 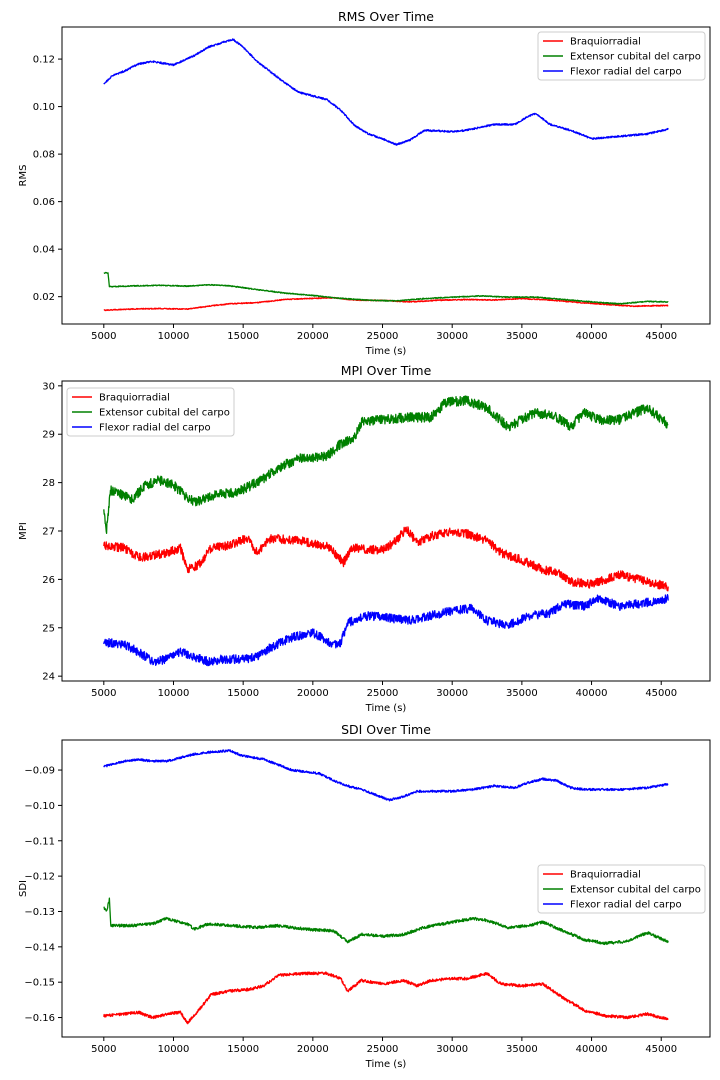 What do you see at coordinates (39, 771) in the screenshot?
I see `y-tick-label: −0.09` at bounding box center [39, 771].